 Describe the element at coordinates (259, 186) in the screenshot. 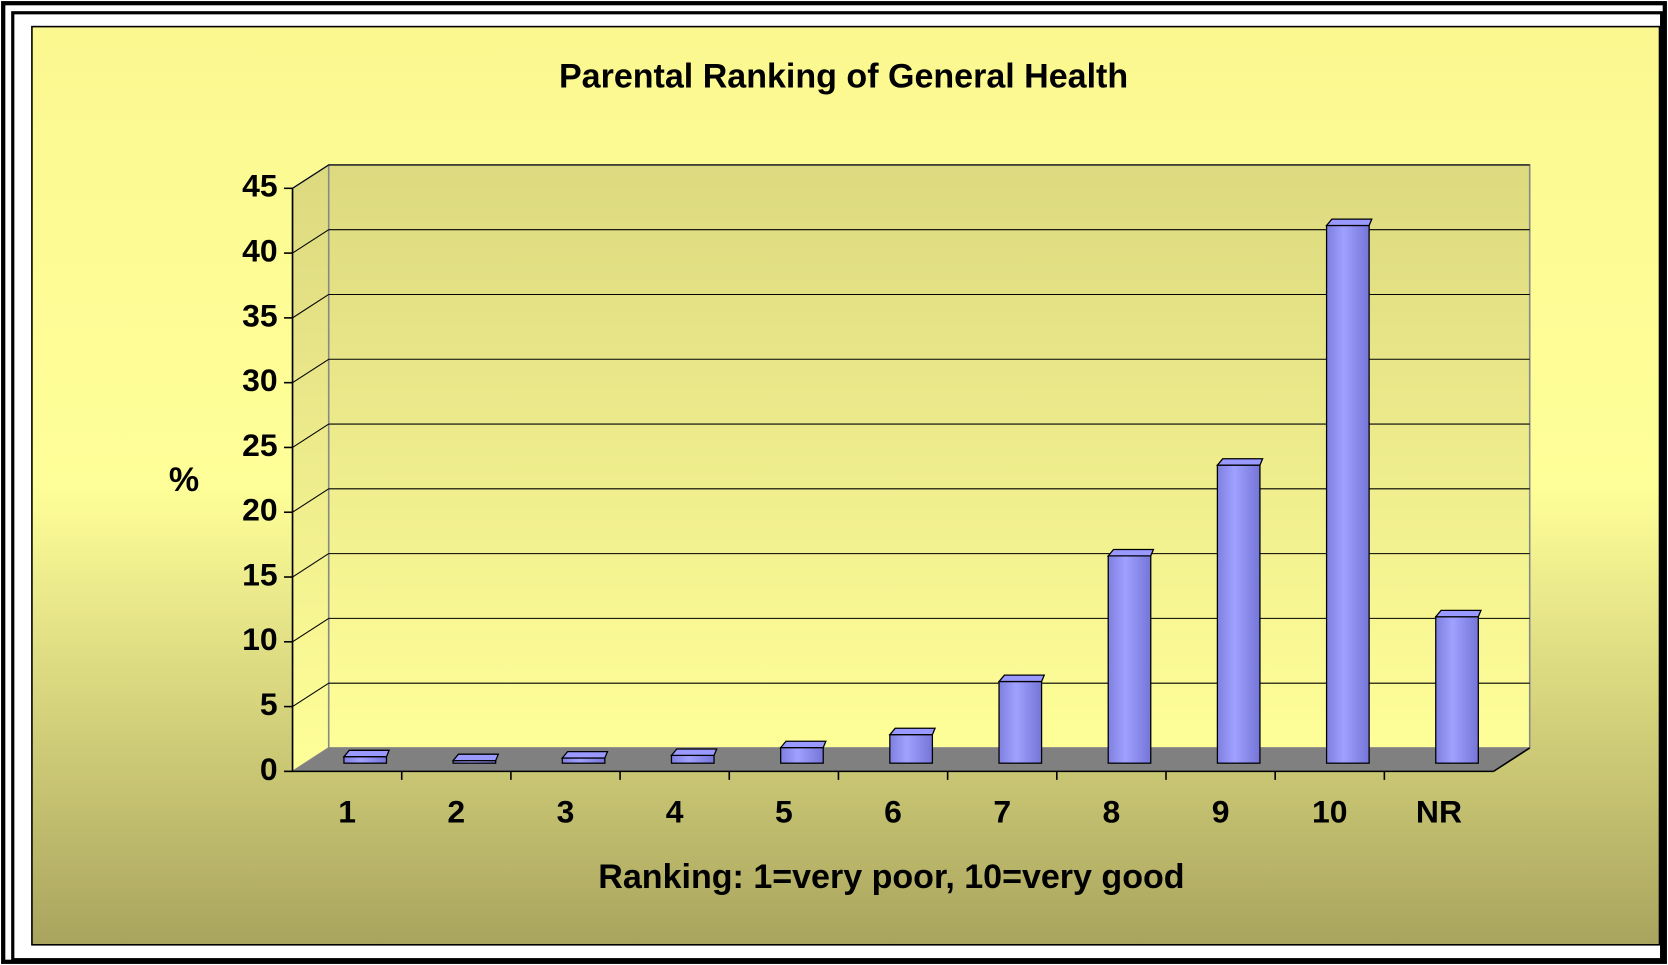

I see `y-tick-label: 45` at that location.